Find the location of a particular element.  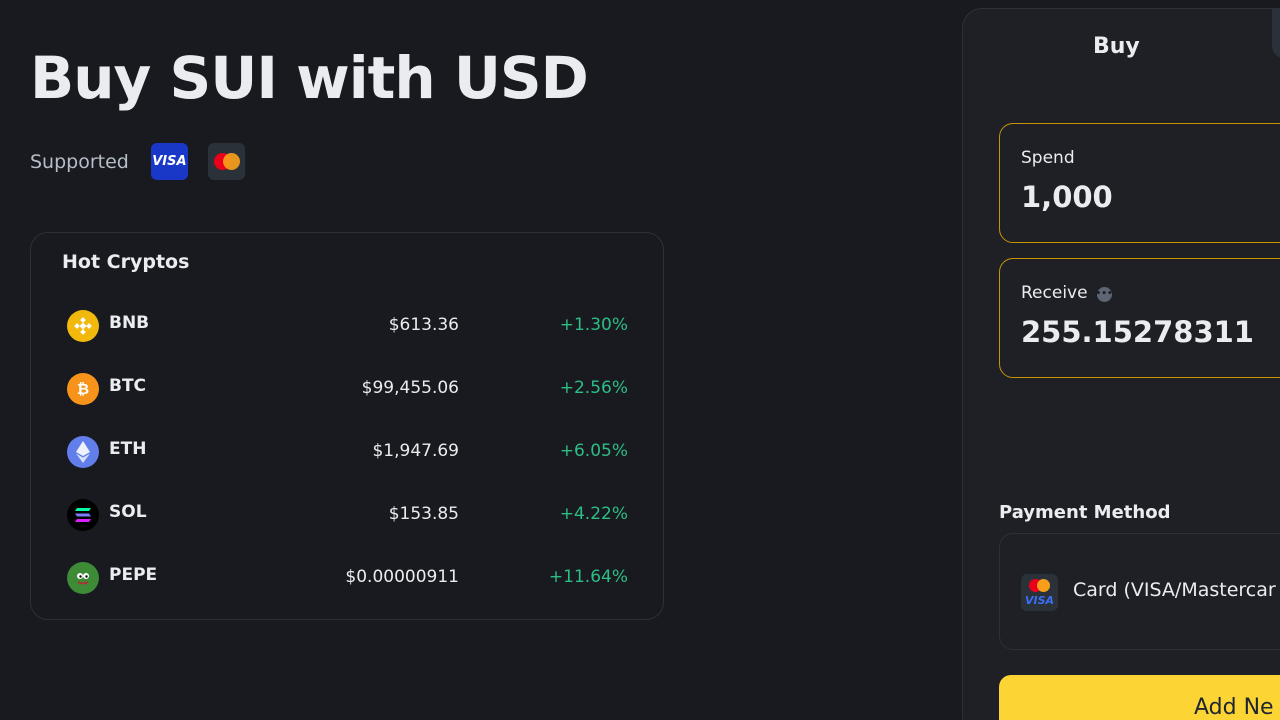

payment-method-select: VISA Card (VISA/Mastercar is located at coordinates (1139, 591).